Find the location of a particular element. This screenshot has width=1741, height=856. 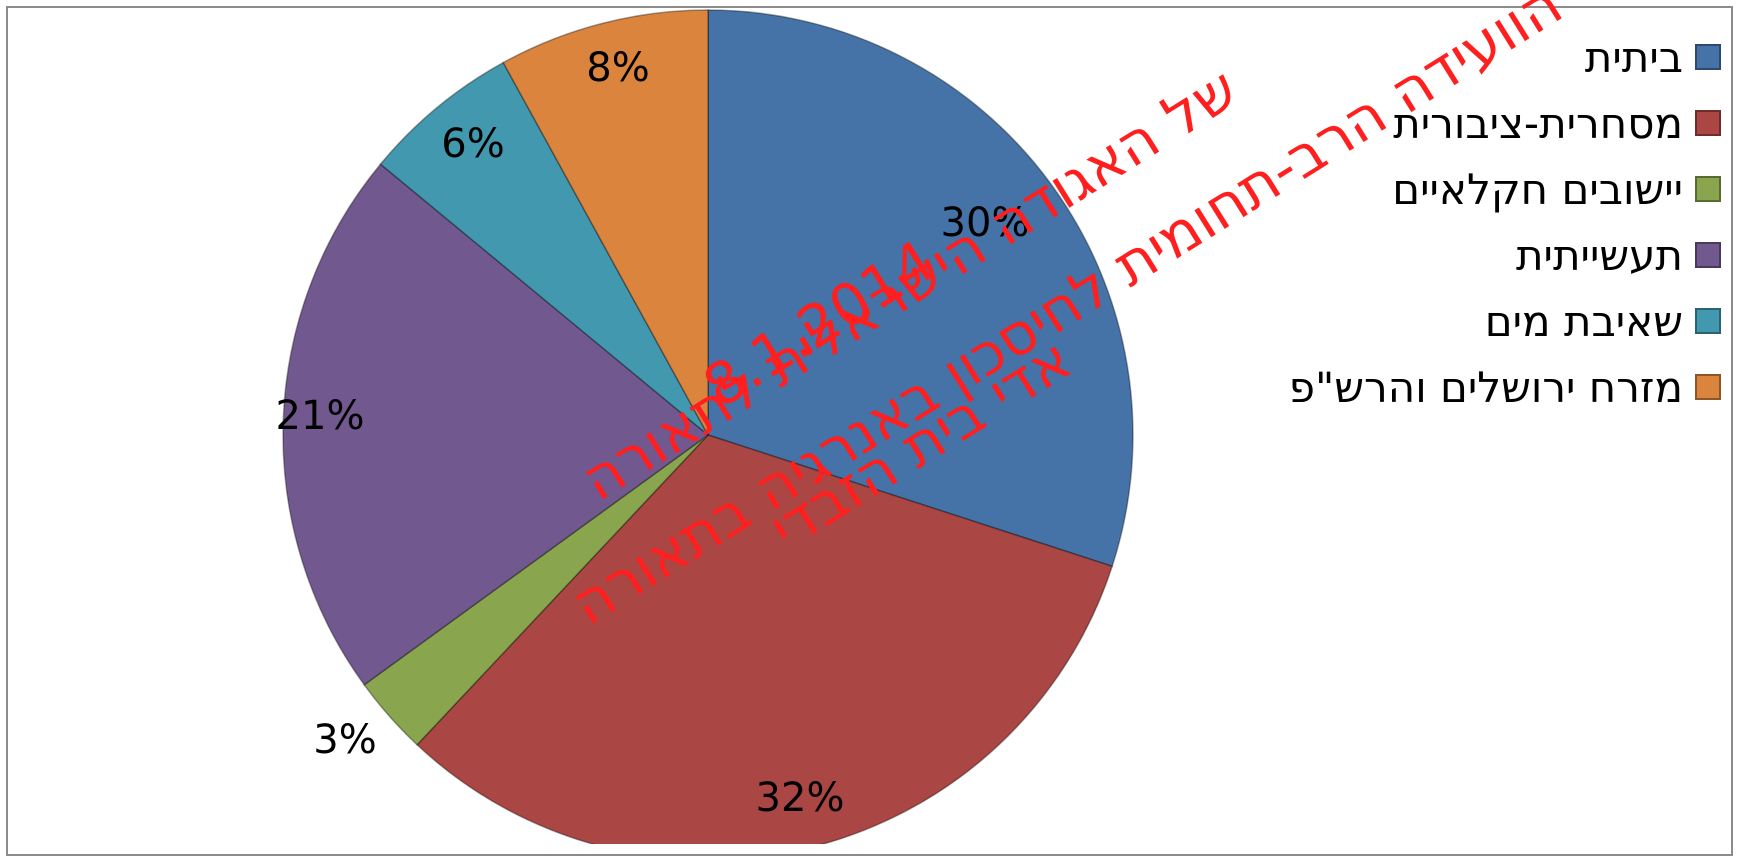

legend-item: מזרח ירושלים והרש"פ is located at coordinates (1505, 387).